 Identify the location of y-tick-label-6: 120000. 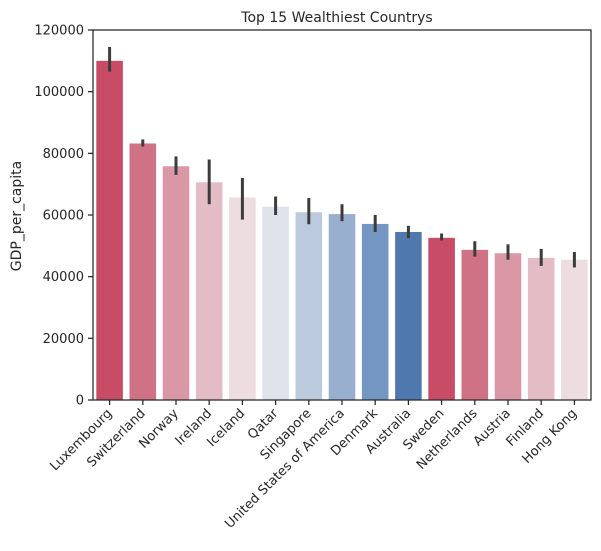
(59, 31).